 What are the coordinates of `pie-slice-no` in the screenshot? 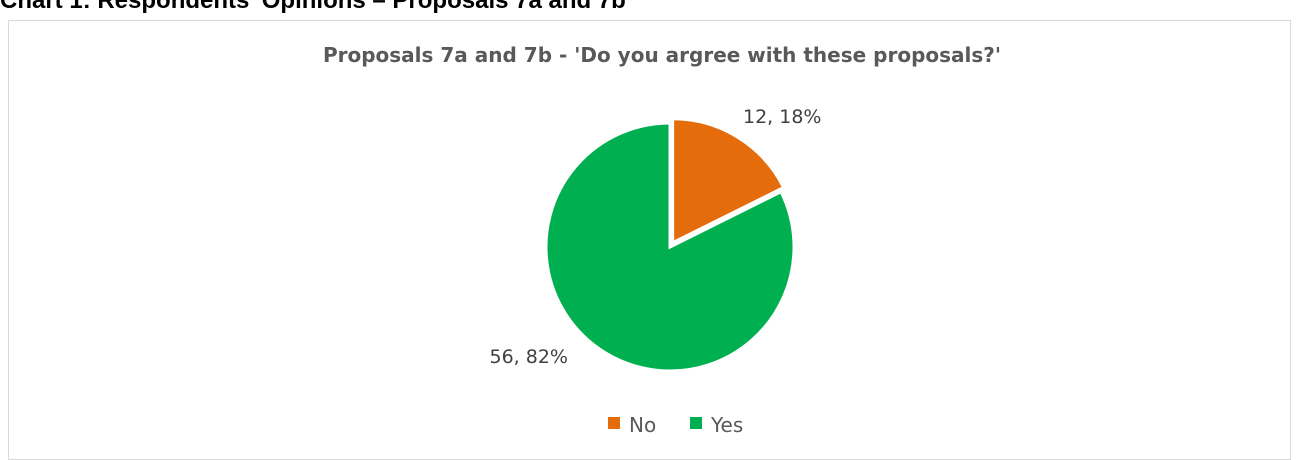 It's located at (728, 181).